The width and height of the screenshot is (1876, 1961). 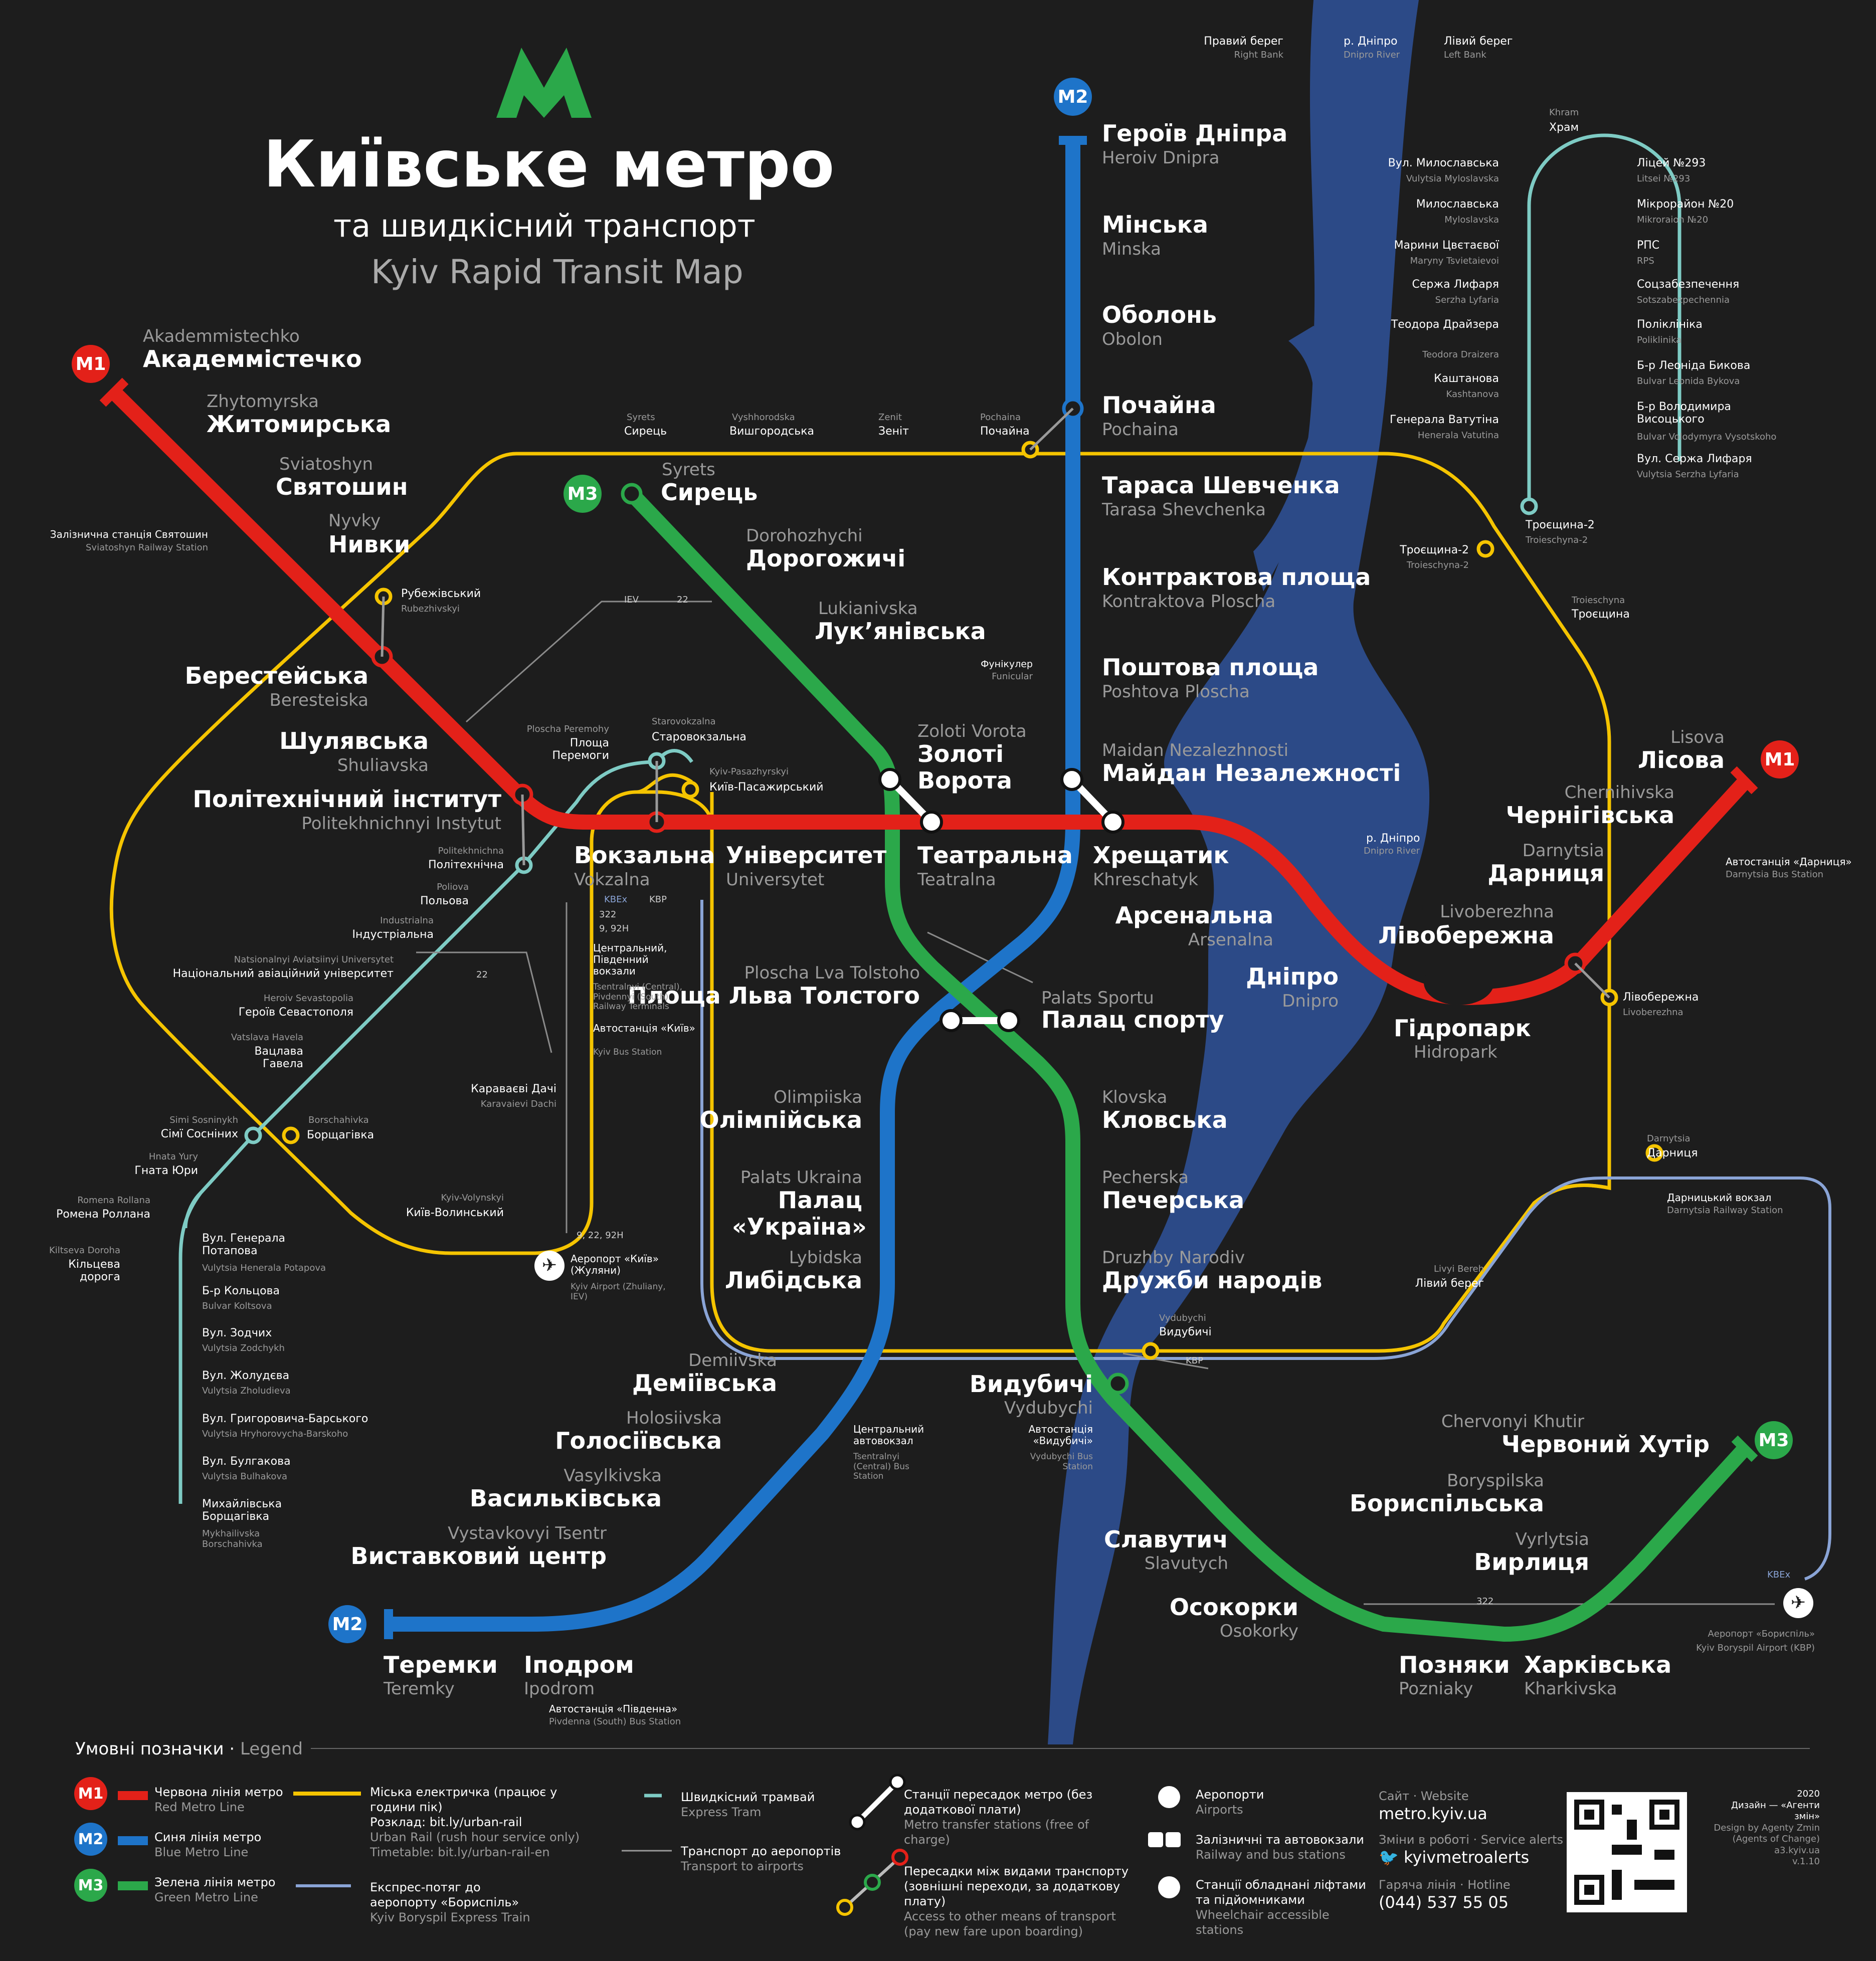 I want to click on rail-ploscha-peremohy: Площа Перемоги, so click(x=581, y=750).